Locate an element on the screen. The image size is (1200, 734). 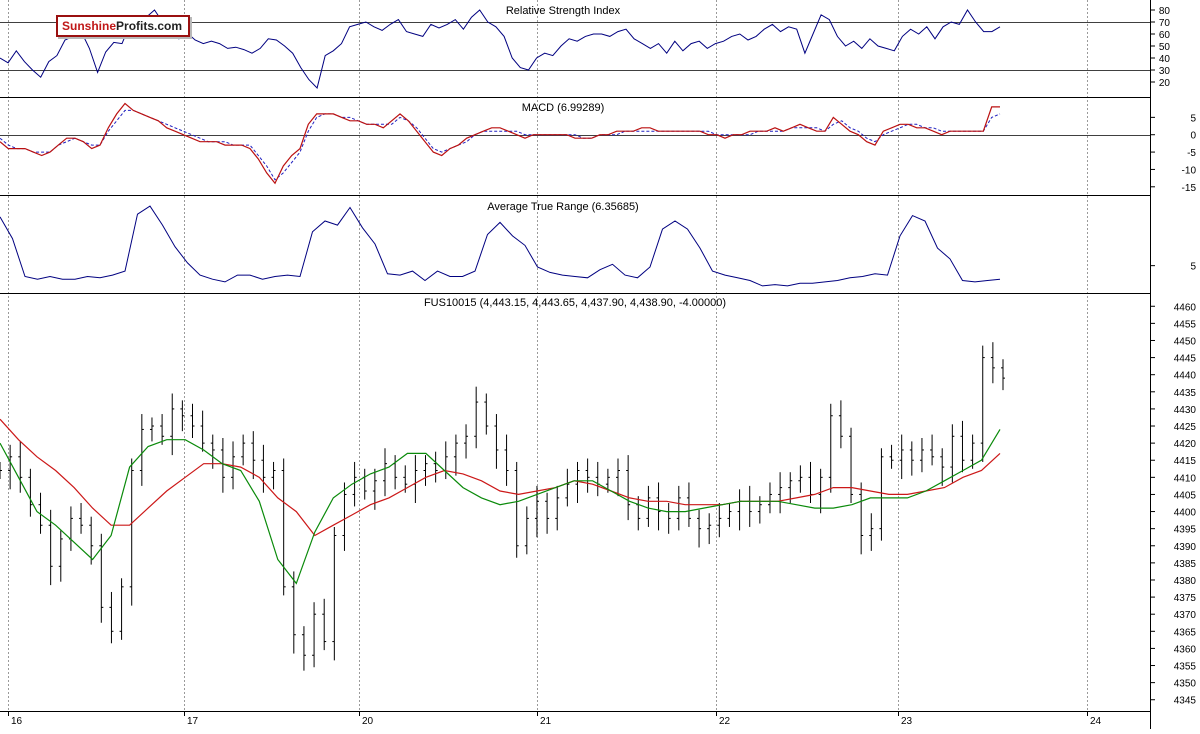
price-tick-label: 4405 is located at coordinates (1185, 495).